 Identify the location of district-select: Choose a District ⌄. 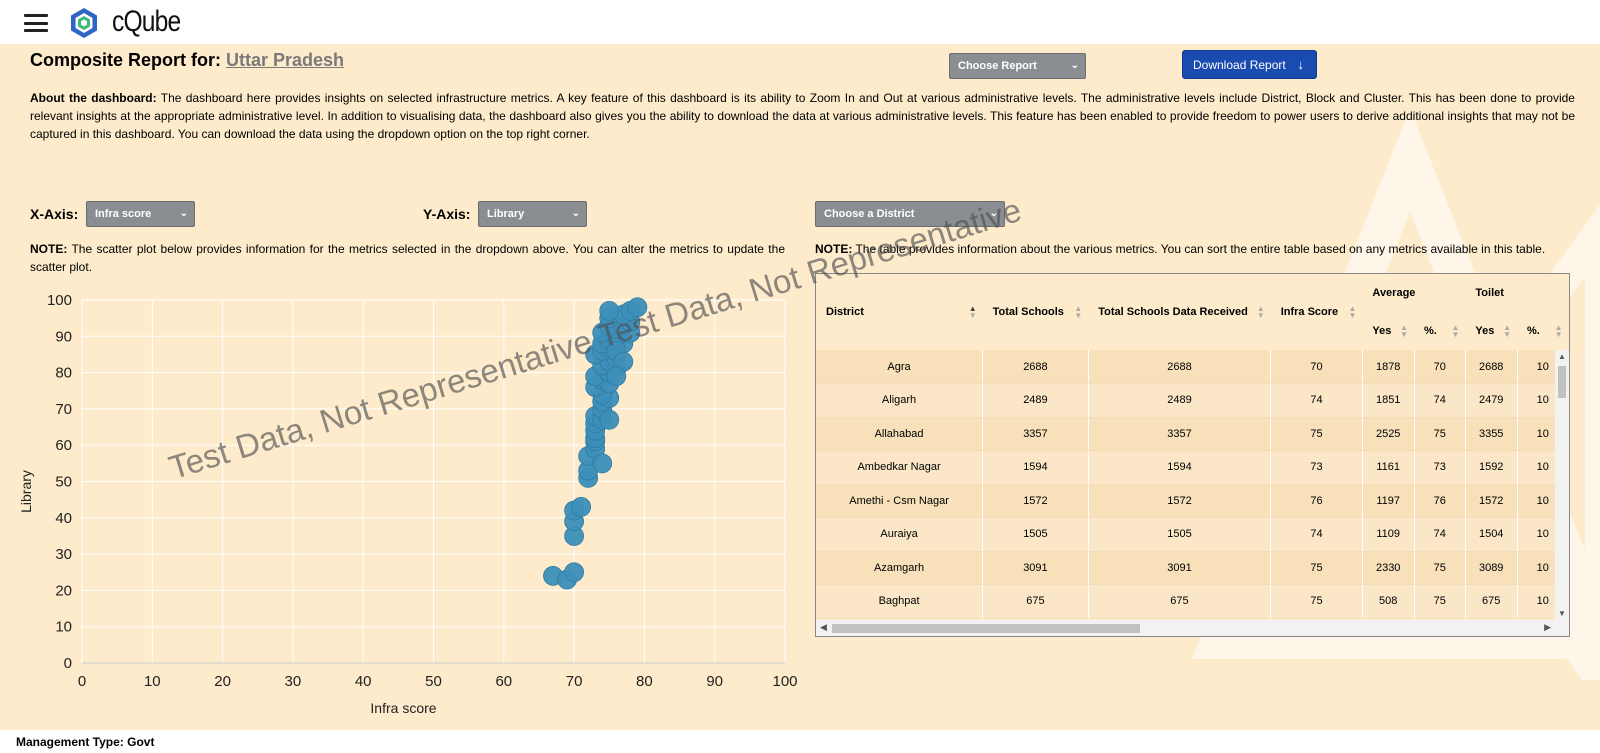
(910, 214).